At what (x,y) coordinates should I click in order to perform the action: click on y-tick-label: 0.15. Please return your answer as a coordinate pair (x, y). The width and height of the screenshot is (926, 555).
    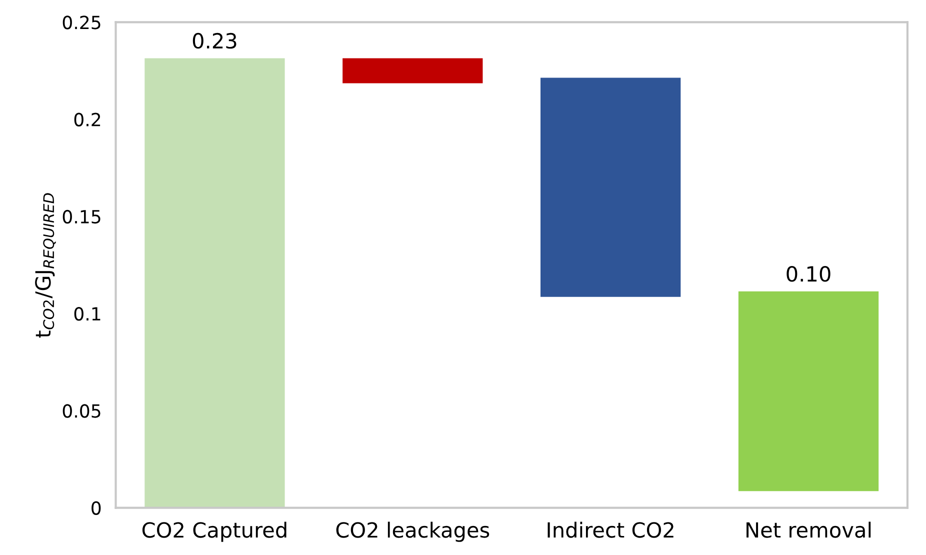
    Looking at the image, I should click on (81, 217).